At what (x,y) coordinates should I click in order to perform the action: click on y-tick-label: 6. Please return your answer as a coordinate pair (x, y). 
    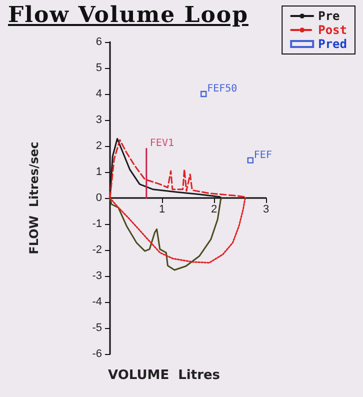
    Looking at the image, I should click on (99, 42).